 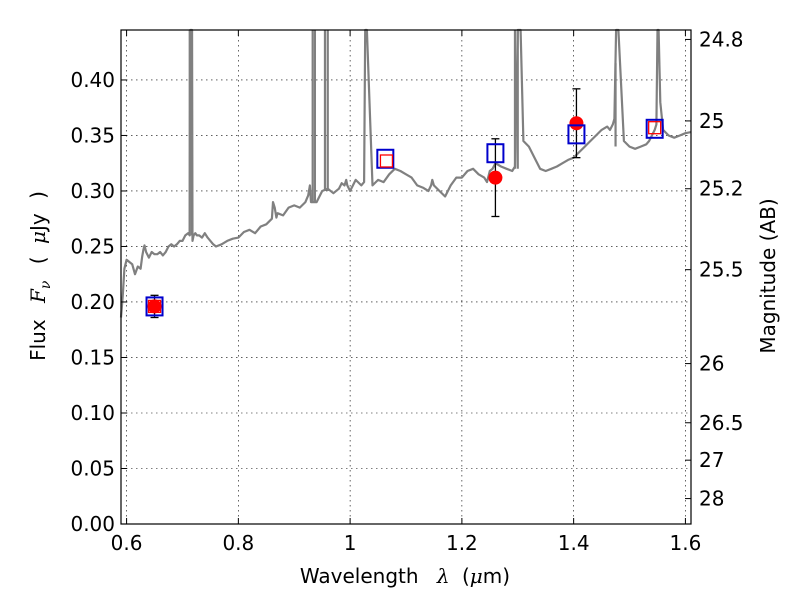 I want to click on x-axis-title-prefix: Wavelength, so click(x=359, y=576).